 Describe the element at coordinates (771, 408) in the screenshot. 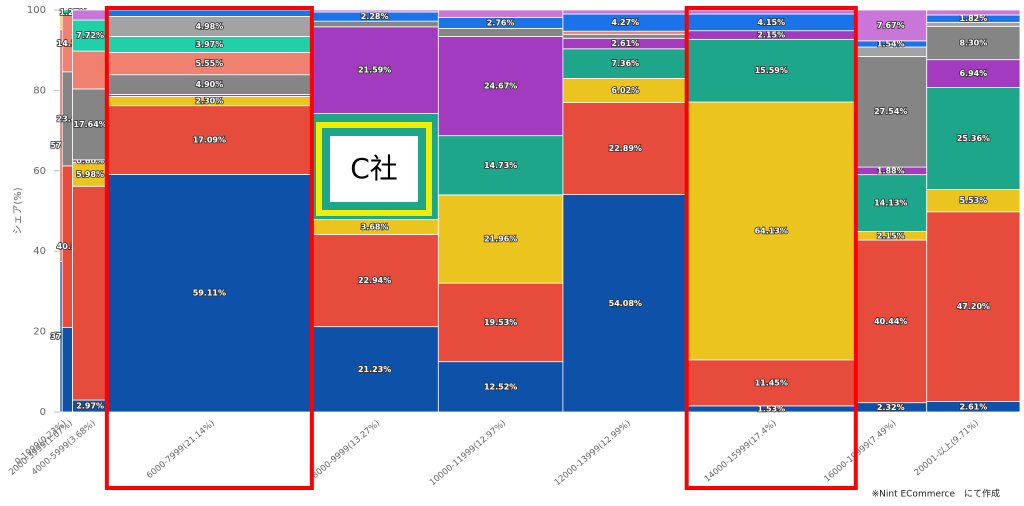

I see `value-label: 1.53%` at that location.